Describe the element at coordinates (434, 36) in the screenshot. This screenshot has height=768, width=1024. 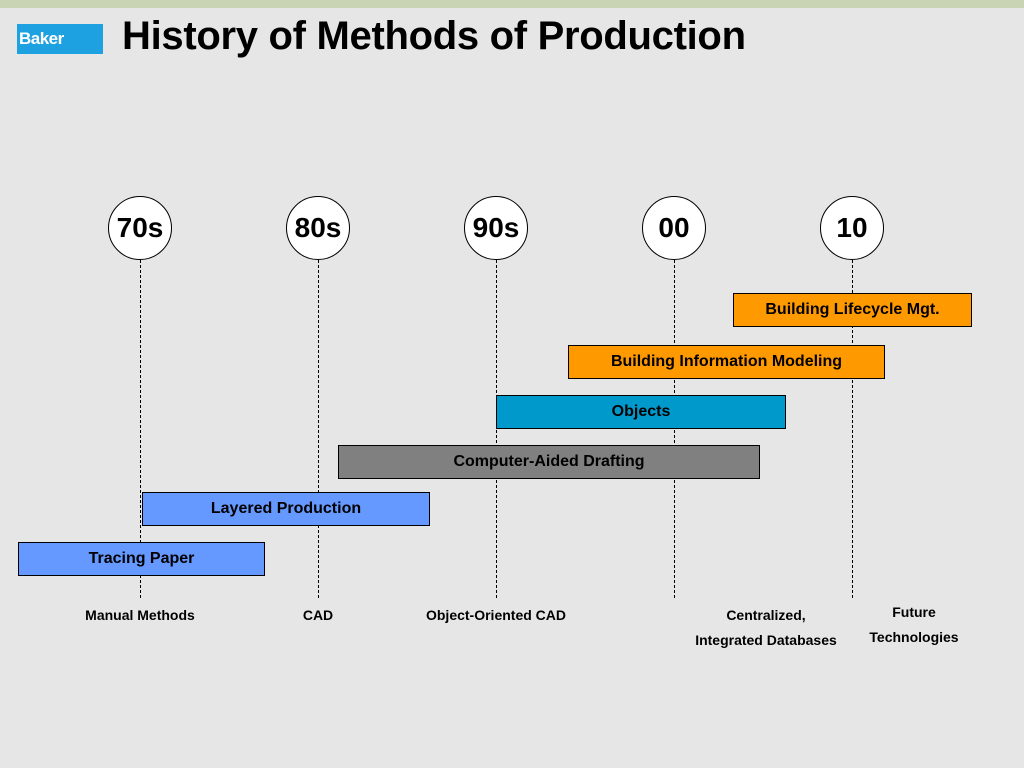
I see `page-title: History of Methods of Production` at that location.